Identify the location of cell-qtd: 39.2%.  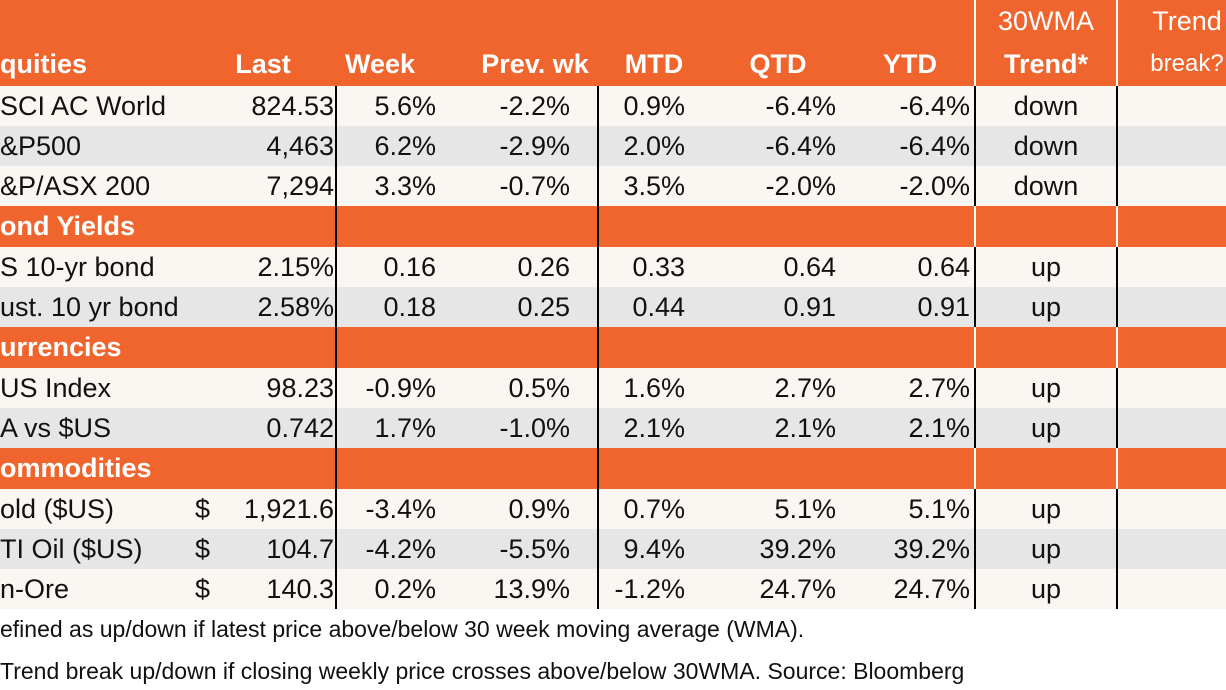
(797, 548).